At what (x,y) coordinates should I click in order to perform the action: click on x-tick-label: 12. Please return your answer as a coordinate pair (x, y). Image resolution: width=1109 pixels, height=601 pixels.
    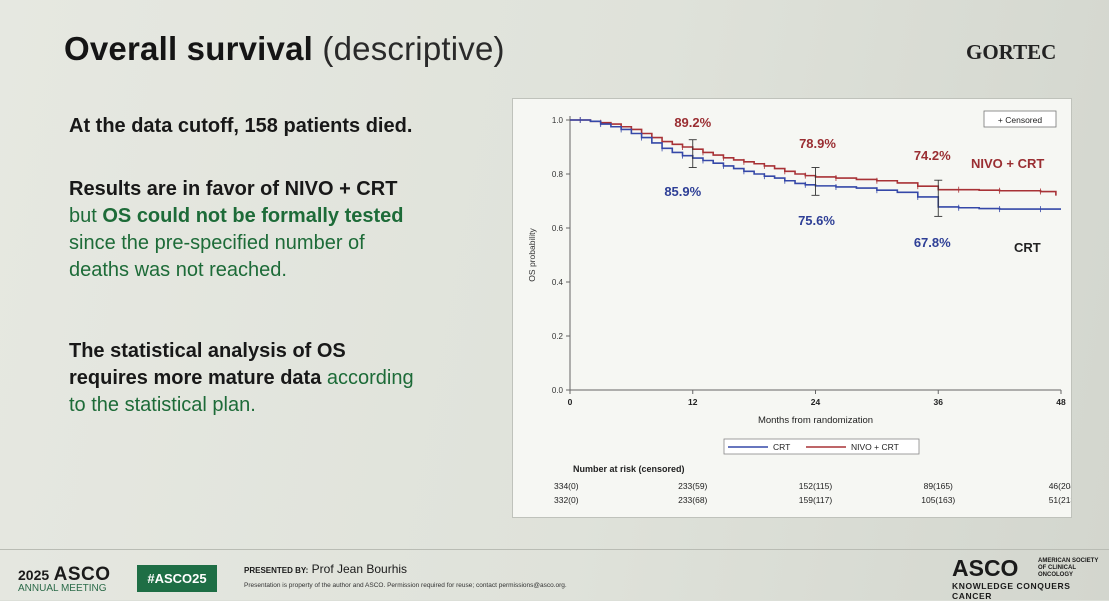
    Looking at the image, I should click on (693, 402).